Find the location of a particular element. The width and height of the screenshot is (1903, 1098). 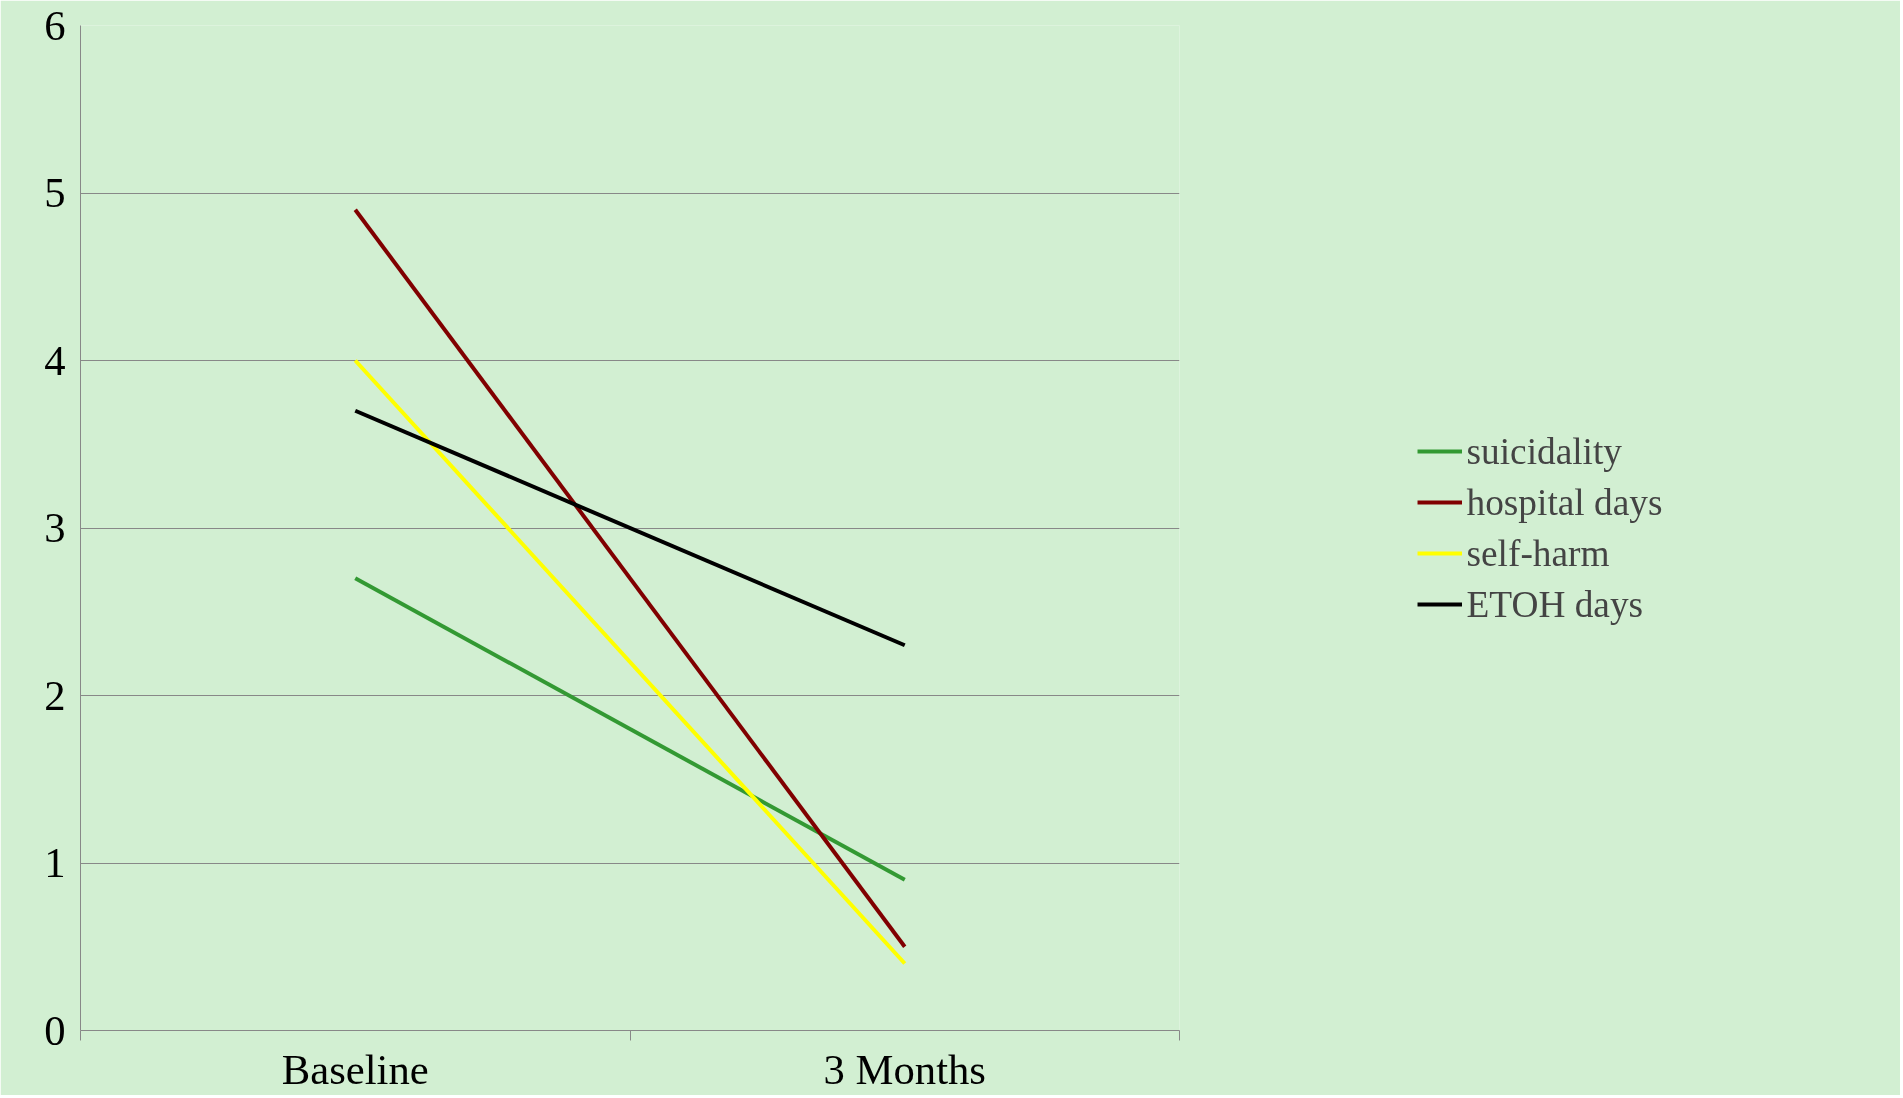

y-tick-label: 6 is located at coordinates (55, 25).